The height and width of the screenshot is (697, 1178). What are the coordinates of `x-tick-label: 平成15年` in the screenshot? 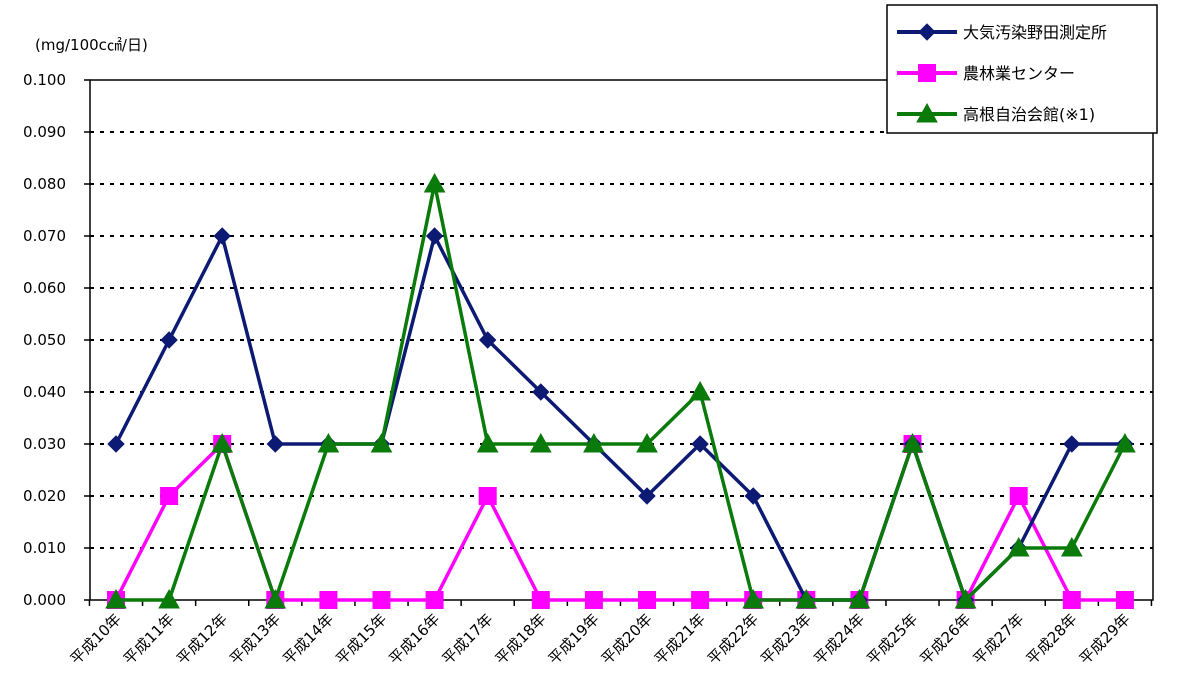 It's located at (361, 639).